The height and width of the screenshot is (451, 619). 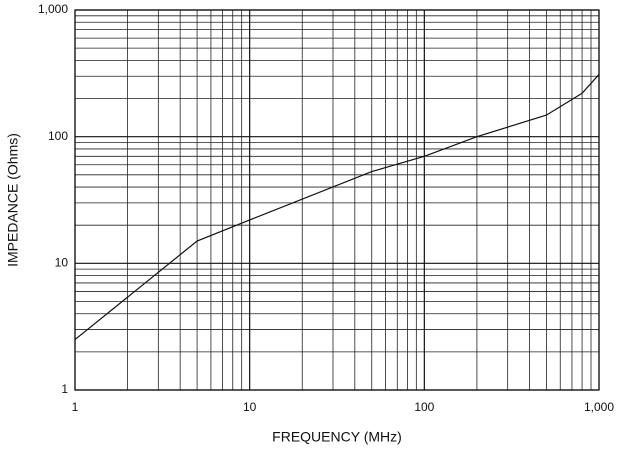 What do you see at coordinates (250, 407) in the screenshot?
I see `x-tick-label: 10` at bounding box center [250, 407].